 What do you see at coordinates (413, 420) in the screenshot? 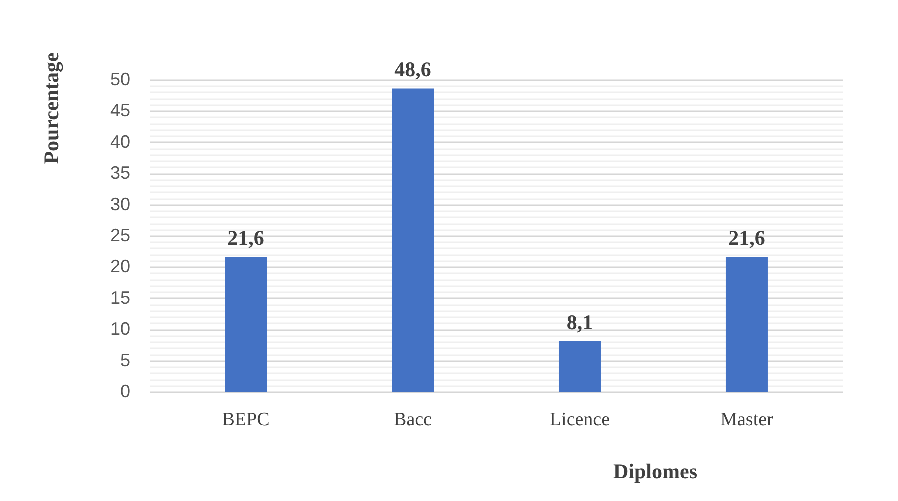
I see `x-tick-label: Bacc` at bounding box center [413, 420].